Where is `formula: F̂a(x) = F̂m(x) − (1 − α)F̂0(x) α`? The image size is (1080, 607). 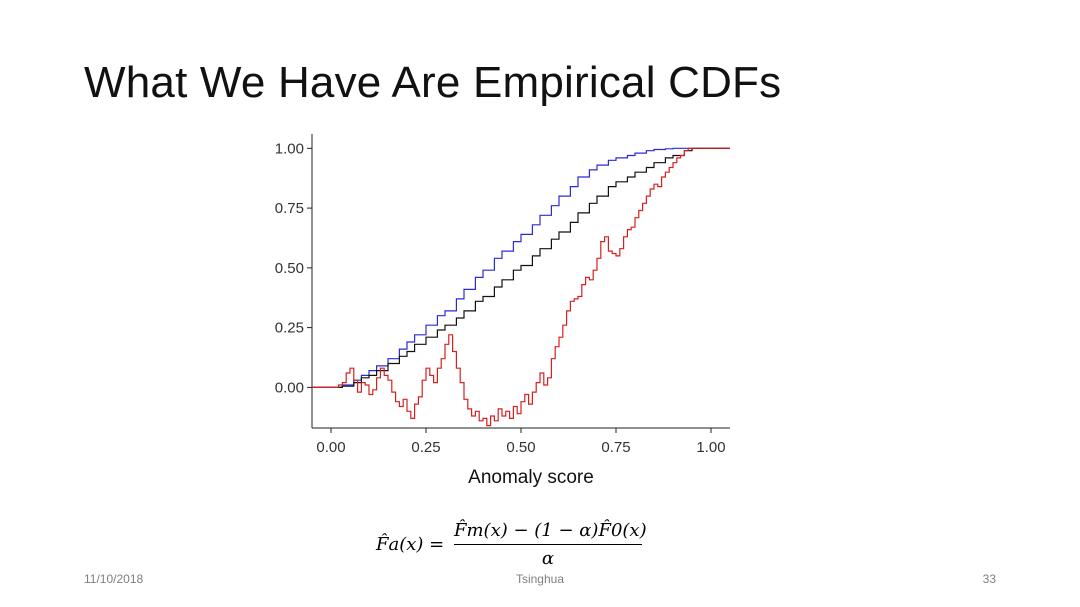
formula: F̂a(x) = F̂m(x) − (1 − α)F̂0(x) α is located at coordinates (526, 546).